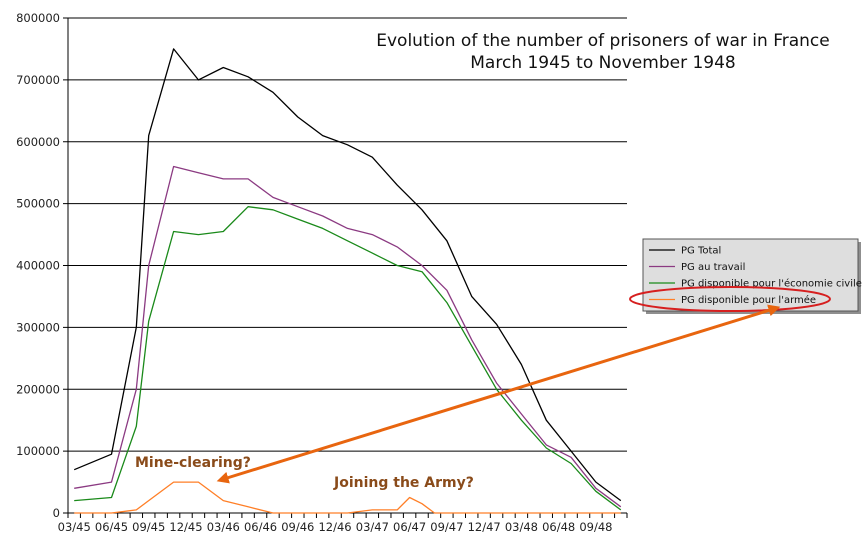 Image resolution: width=867 pixels, height=549 pixels. Describe the element at coordinates (521, 527) in the screenshot. I see `x-tick-label: 03/48` at that location.